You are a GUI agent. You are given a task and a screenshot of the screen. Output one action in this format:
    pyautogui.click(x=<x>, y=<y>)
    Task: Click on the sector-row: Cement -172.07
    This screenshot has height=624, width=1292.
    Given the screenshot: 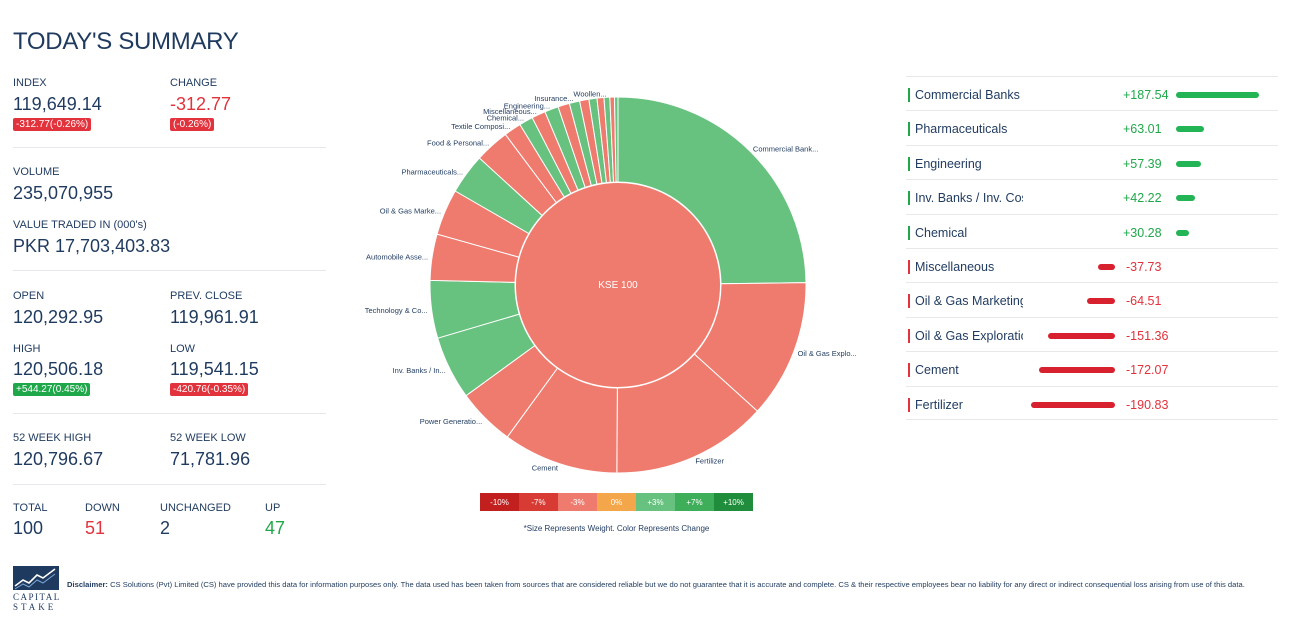 What is the action you would take?
    pyautogui.click(x=1092, y=368)
    